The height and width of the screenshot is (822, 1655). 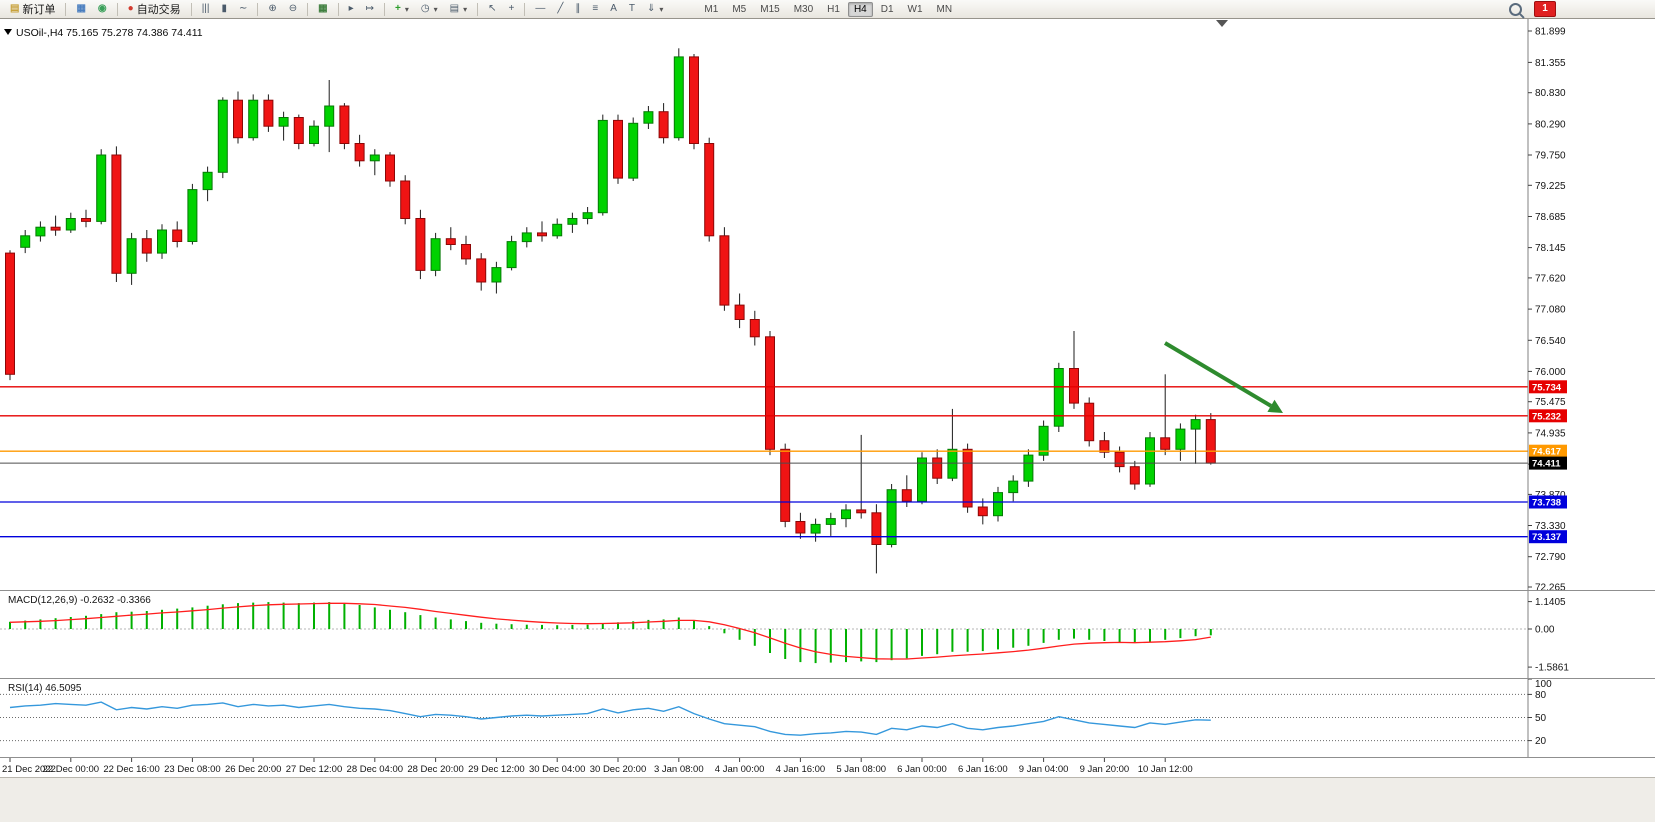 I want to click on cursor-button: ↖, so click(x=492, y=9).